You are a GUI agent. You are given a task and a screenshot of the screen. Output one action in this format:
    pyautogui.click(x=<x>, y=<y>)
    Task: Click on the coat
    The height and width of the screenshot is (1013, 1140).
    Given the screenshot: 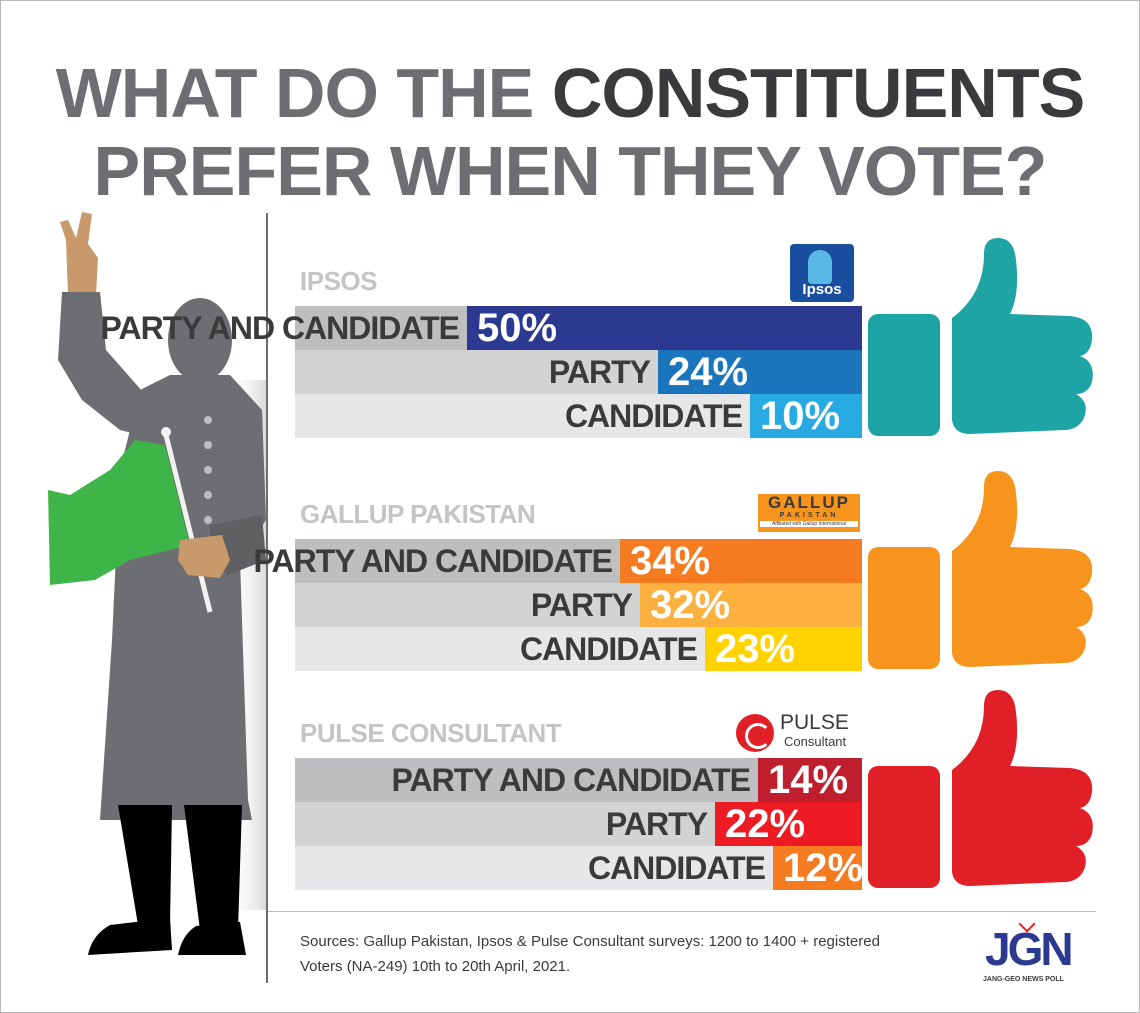 What is the action you would take?
    pyautogui.click(x=183, y=597)
    